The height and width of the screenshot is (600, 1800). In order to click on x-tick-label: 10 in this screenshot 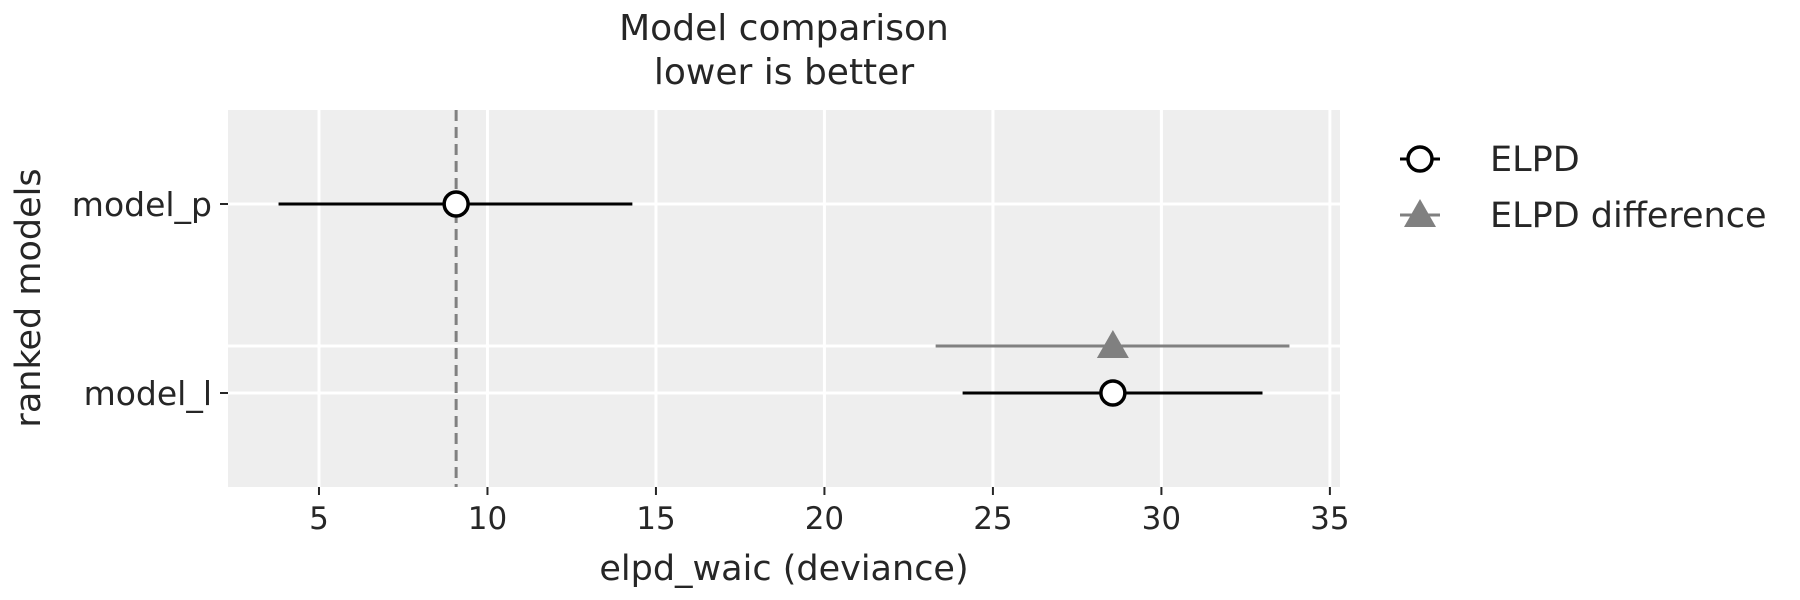, I will do `click(487, 519)`.